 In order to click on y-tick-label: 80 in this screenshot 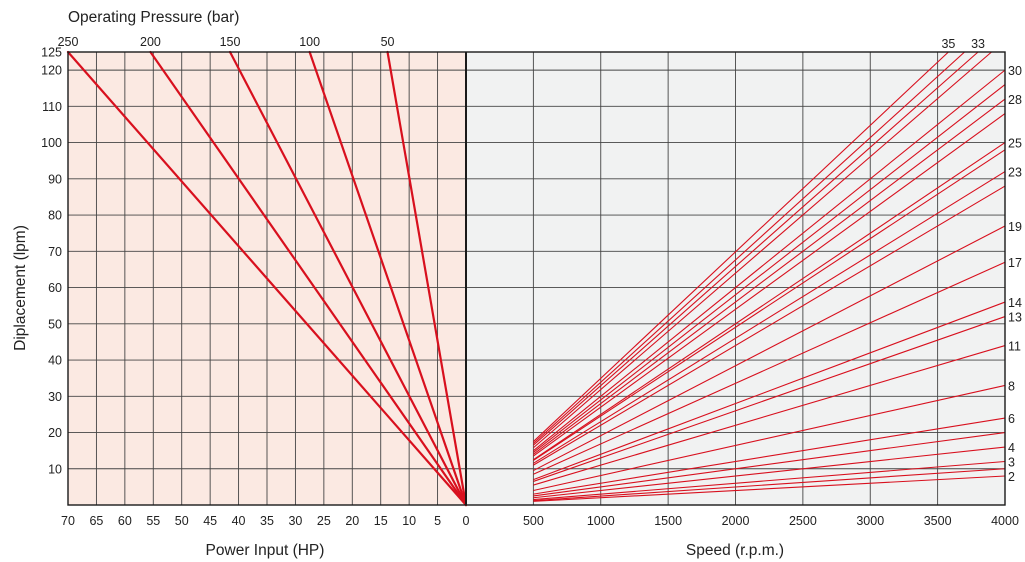, I will do `click(55, 216)`.